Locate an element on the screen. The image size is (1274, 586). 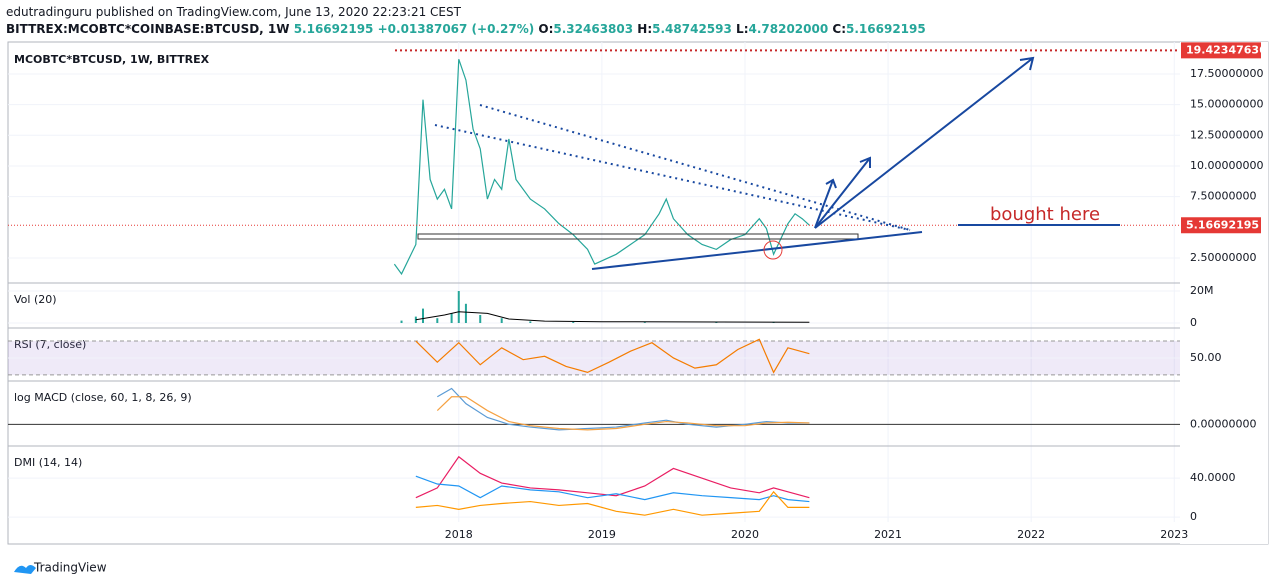
y-tick-label: 20M is located at coordinates (1202, 290).